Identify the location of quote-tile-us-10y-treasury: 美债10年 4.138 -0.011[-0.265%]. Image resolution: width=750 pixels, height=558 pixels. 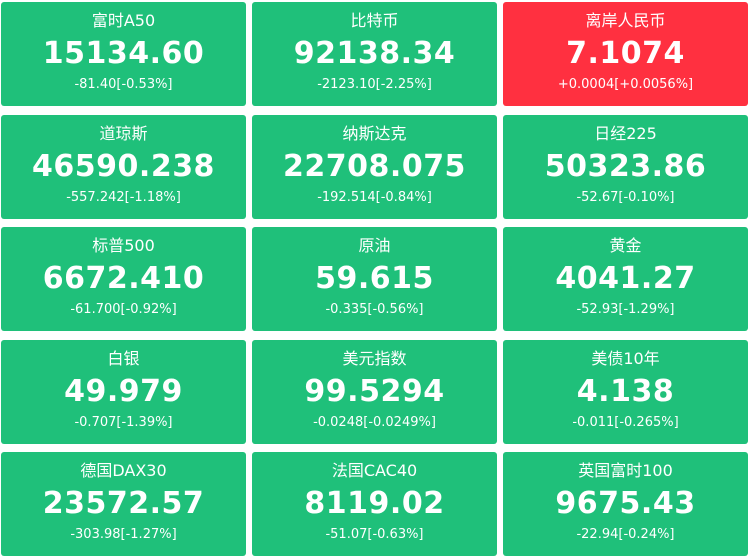
(625, 392).